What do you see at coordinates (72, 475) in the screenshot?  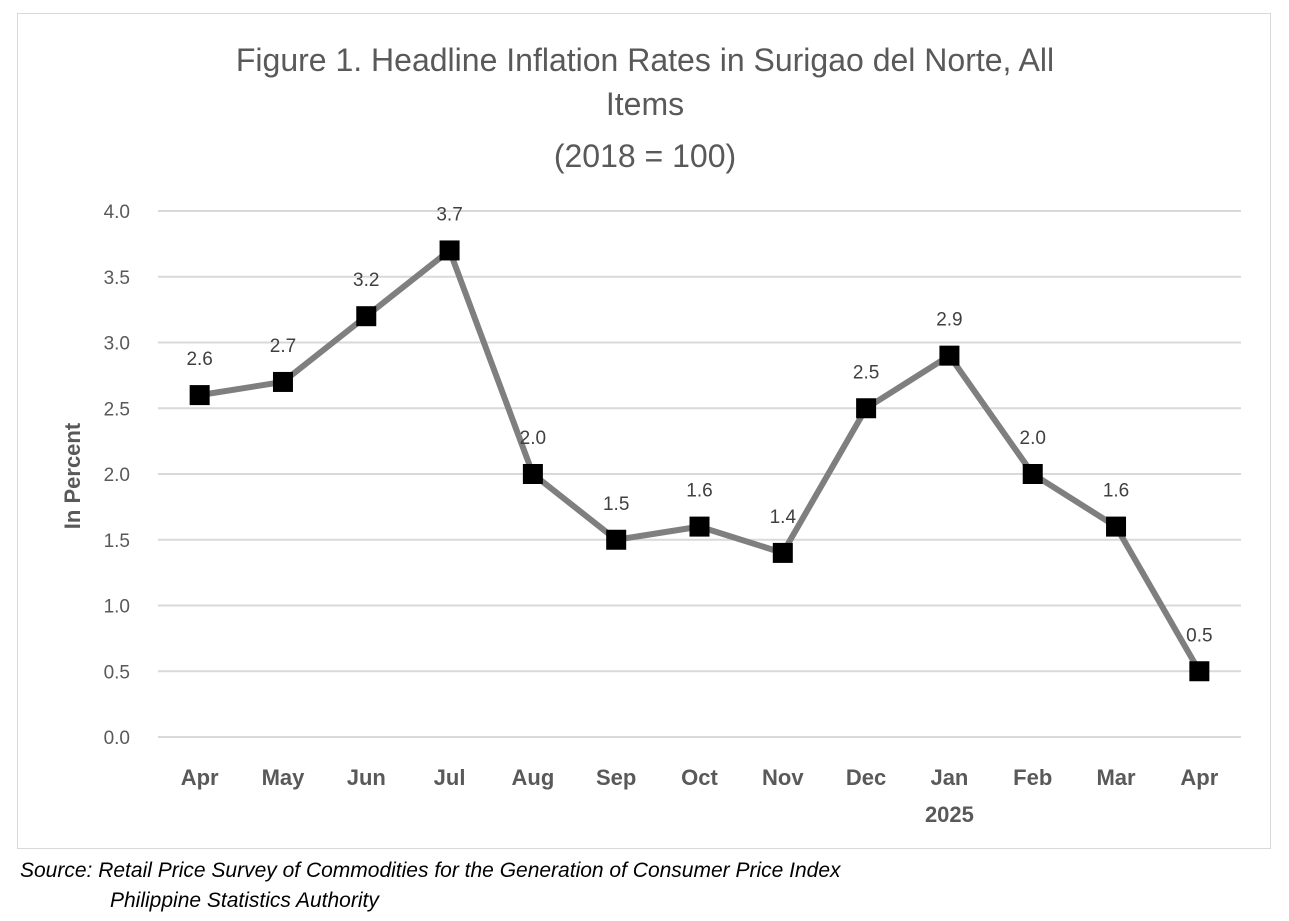 I see `y-axis-label: In Percent` at bounding box center [72, 475].